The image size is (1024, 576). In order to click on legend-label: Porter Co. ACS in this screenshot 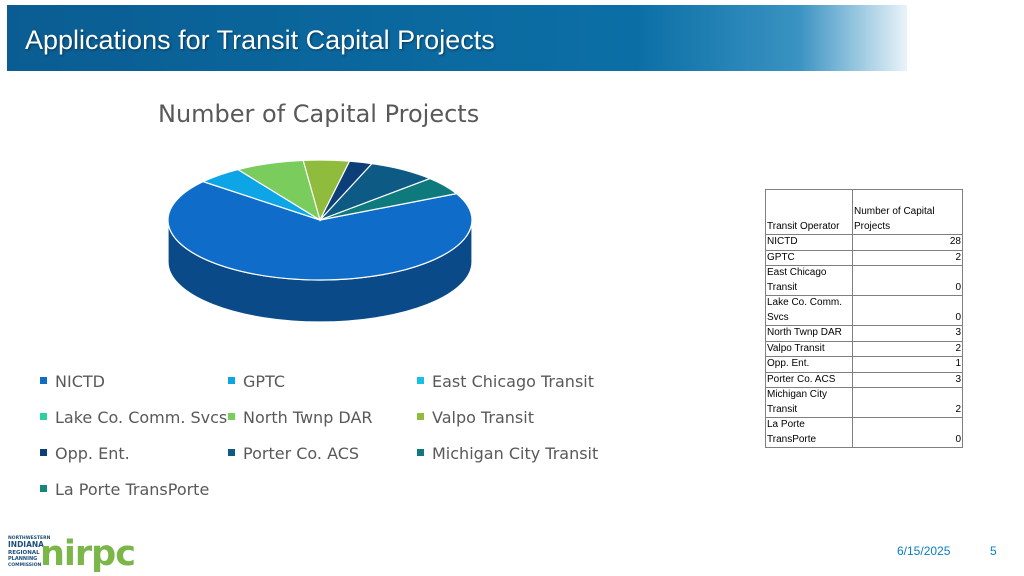, I will do `click(301, 453)`.